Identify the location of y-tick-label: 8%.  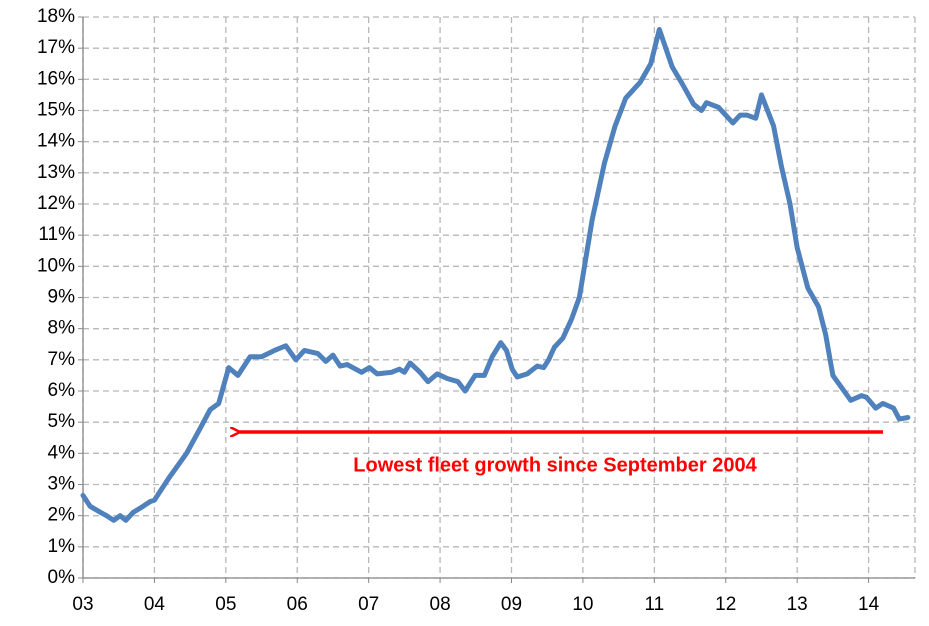
(62, 328).